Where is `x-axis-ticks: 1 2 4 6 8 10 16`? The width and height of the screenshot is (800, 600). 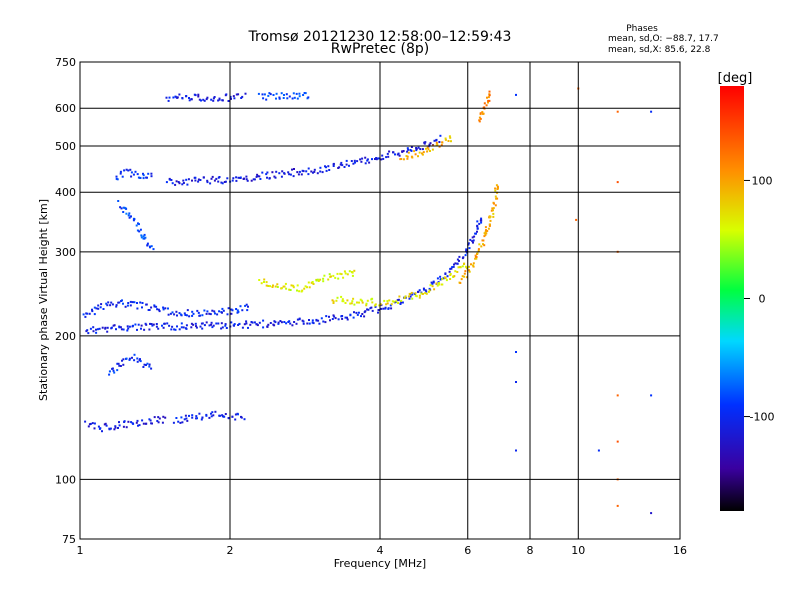 x-axis-ticks: 1 2 4 6 8 10 16 is located at coordinates (382, 550).